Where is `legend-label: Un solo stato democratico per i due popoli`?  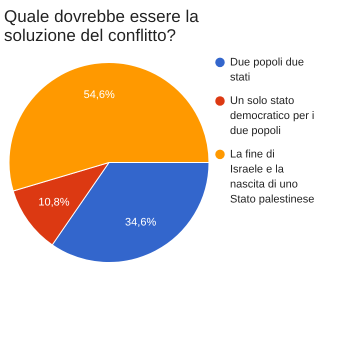 legend-label: Un solo stato democratico per i due popoli is located at coordinates (272, 115).